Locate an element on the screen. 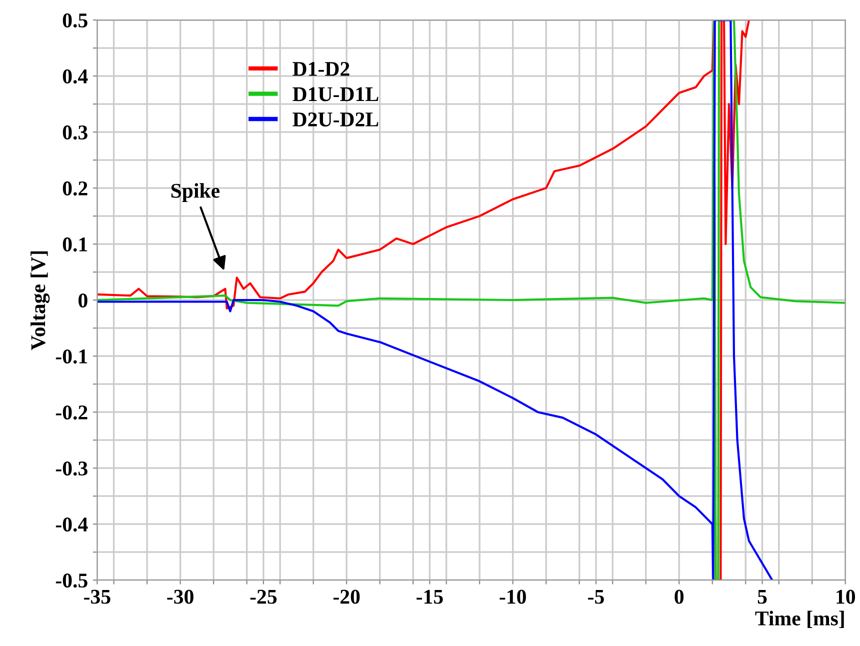  x-tick-label: 10 is located at coordinates (845, 597).